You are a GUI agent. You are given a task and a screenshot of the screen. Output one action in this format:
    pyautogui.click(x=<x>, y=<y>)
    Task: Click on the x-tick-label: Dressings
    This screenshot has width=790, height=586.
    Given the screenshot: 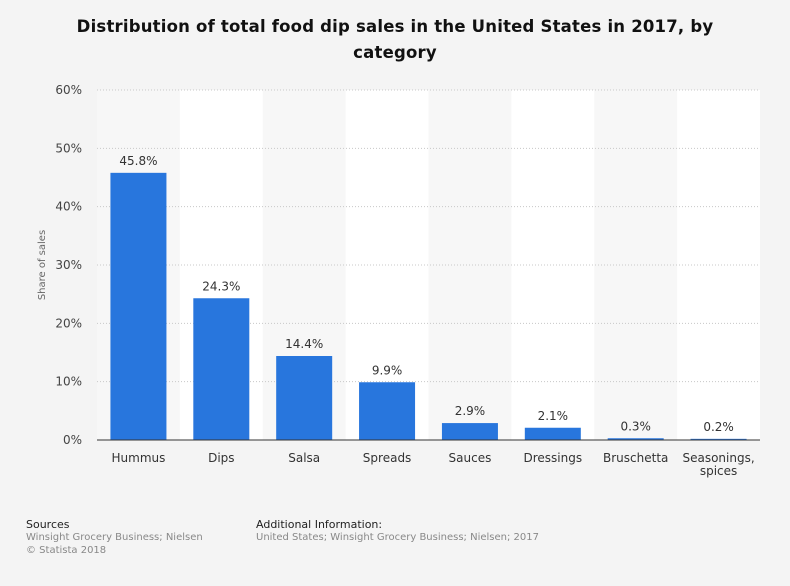 What is the action you would take?
    pyautogui.click(x=553, y=458)
    